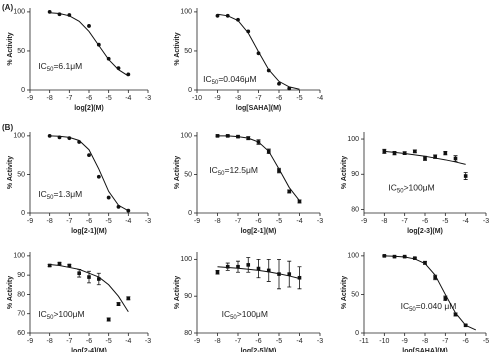  I want to click on annotation: IC50=0.040 μM, so click(429, 306).